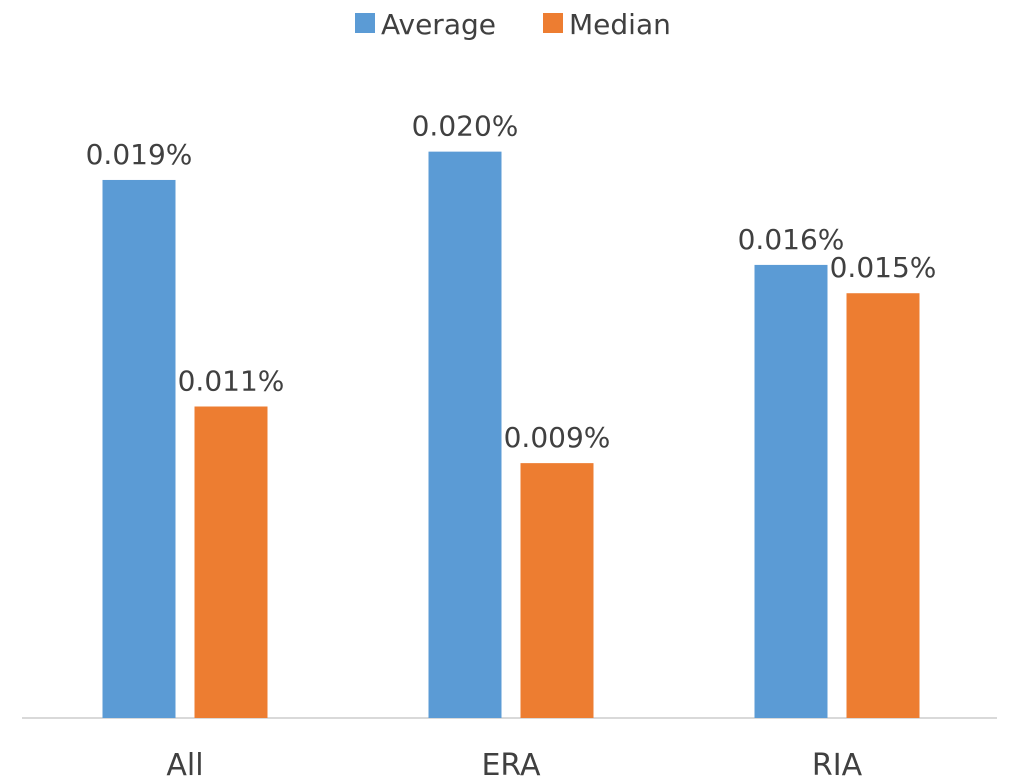 The height and width of the screenshot is (783, 1010). What do you see at coordinates (438, 24) in the screenshot?
I see `legend-label-average: Average` at bounding box center [438, 24].